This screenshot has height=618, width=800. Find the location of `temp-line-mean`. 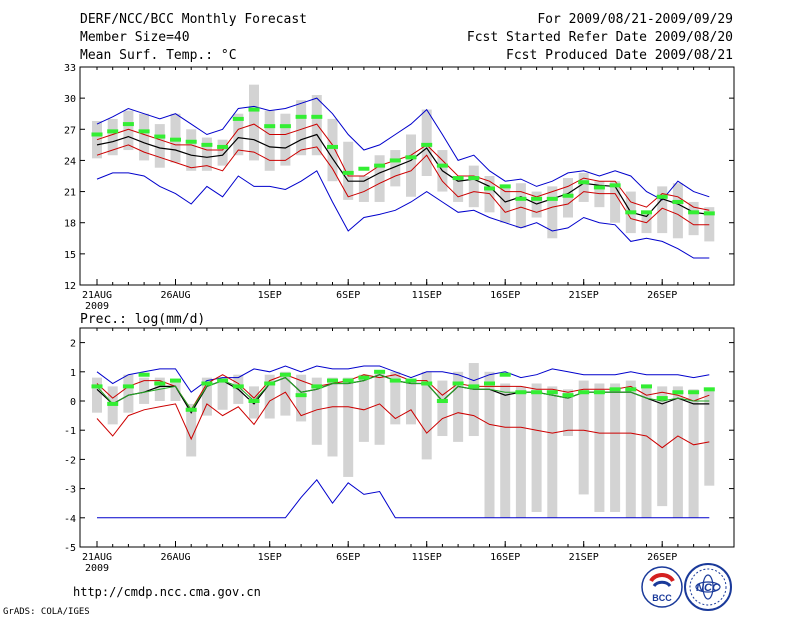

temp-line-mean is located at coordinates (403, 175).